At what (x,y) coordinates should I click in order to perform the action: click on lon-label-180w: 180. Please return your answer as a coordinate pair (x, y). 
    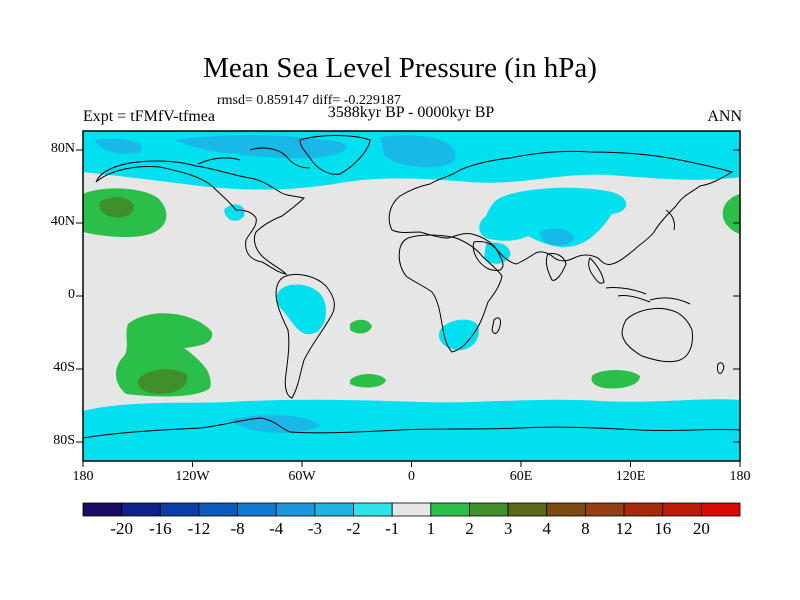
    Looking at the image, I should click on (83, 476).